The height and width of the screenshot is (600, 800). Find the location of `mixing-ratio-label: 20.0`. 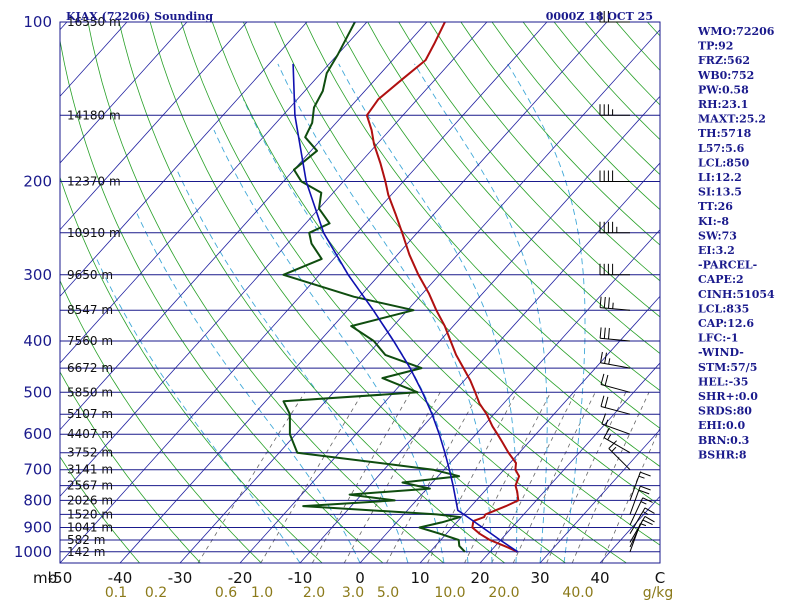

mixing-ratio-label: 20.0 is located at coordinates (503, 592).